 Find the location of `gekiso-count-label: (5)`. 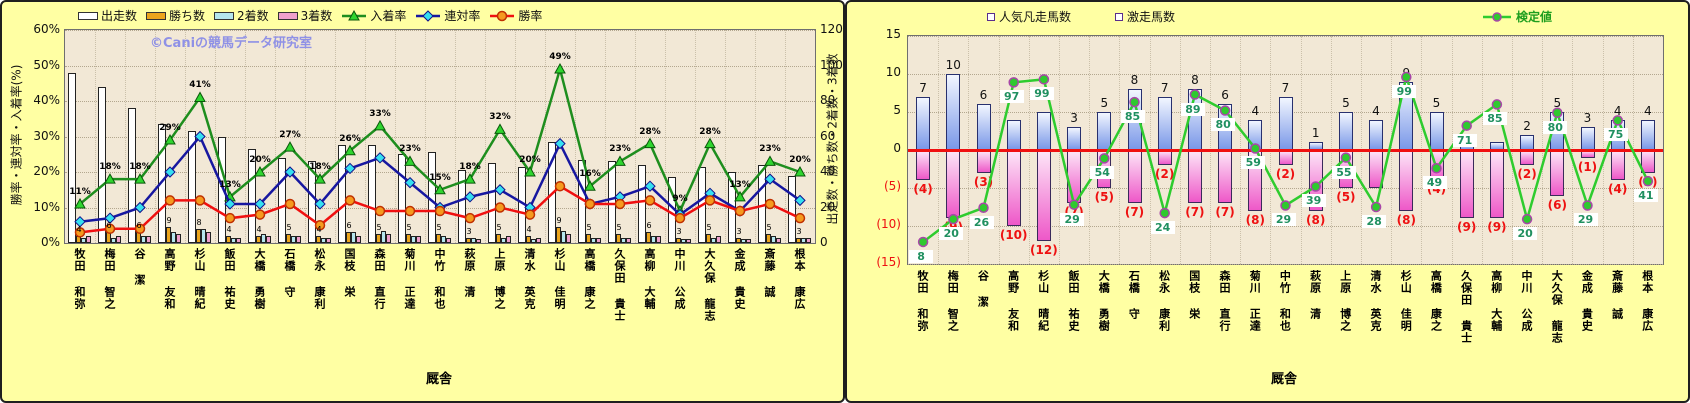

gekiso-count-label: (5) is located at coordinates (1346, 197).